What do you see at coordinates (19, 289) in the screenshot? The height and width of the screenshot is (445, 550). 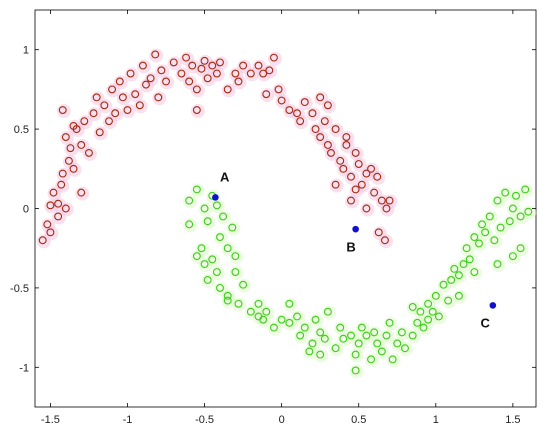 I see `y-tick-label: -0.5` at bounding box center [19, 289].